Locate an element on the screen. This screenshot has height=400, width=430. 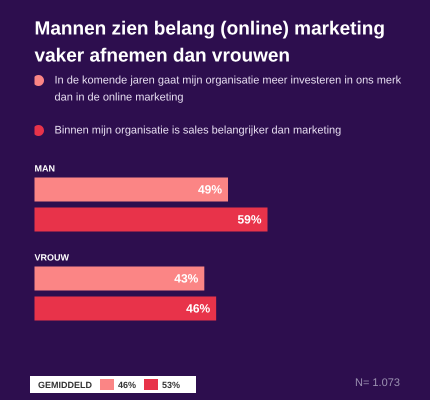
y-tick-label: VROUW is located at coordinates (52, 257).